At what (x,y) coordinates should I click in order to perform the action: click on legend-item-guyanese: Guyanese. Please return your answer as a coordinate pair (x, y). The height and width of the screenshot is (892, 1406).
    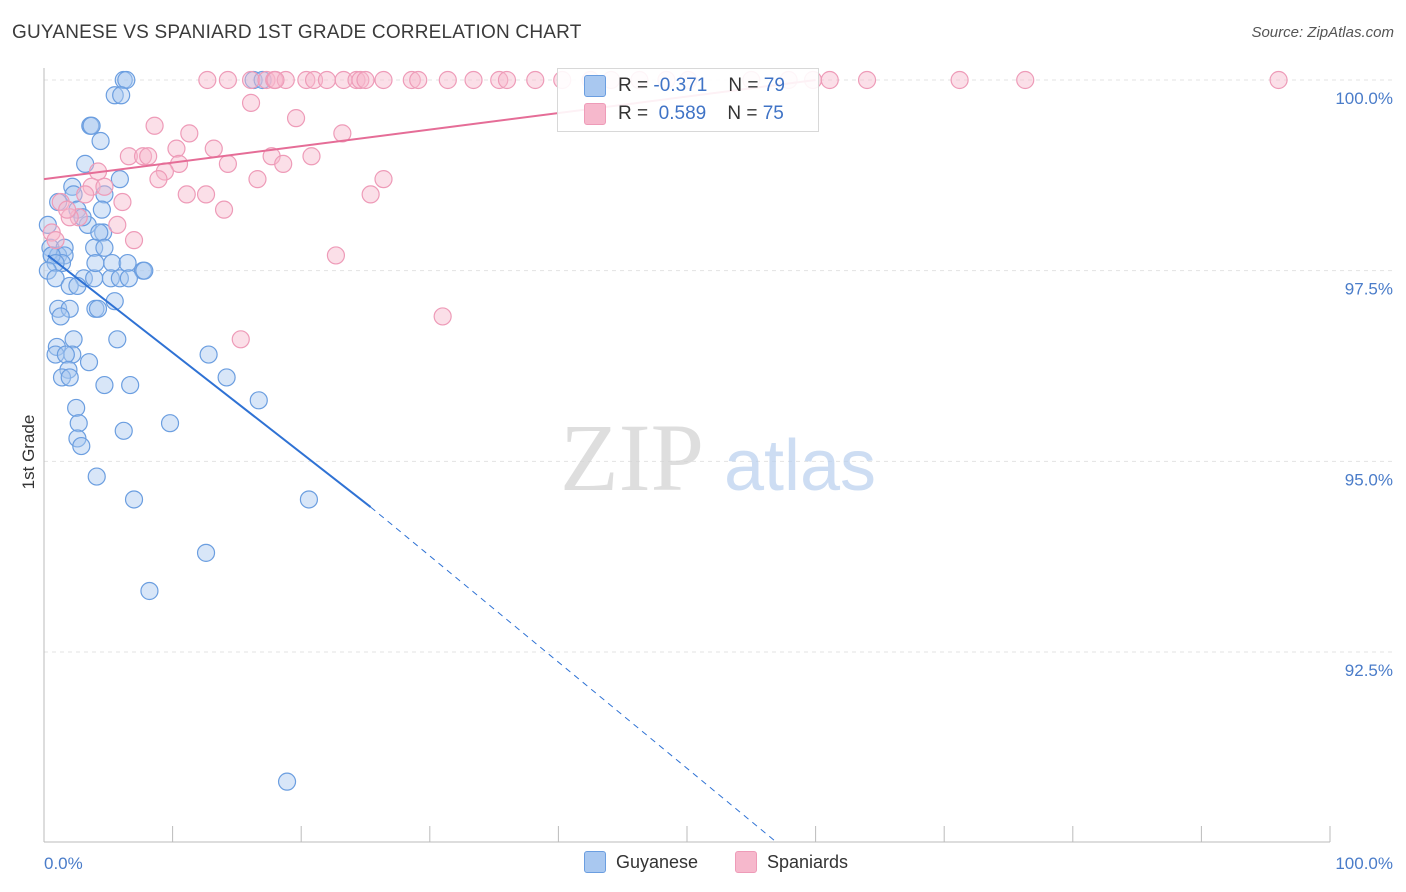
    Looking at the image, I should click on (641, 862).